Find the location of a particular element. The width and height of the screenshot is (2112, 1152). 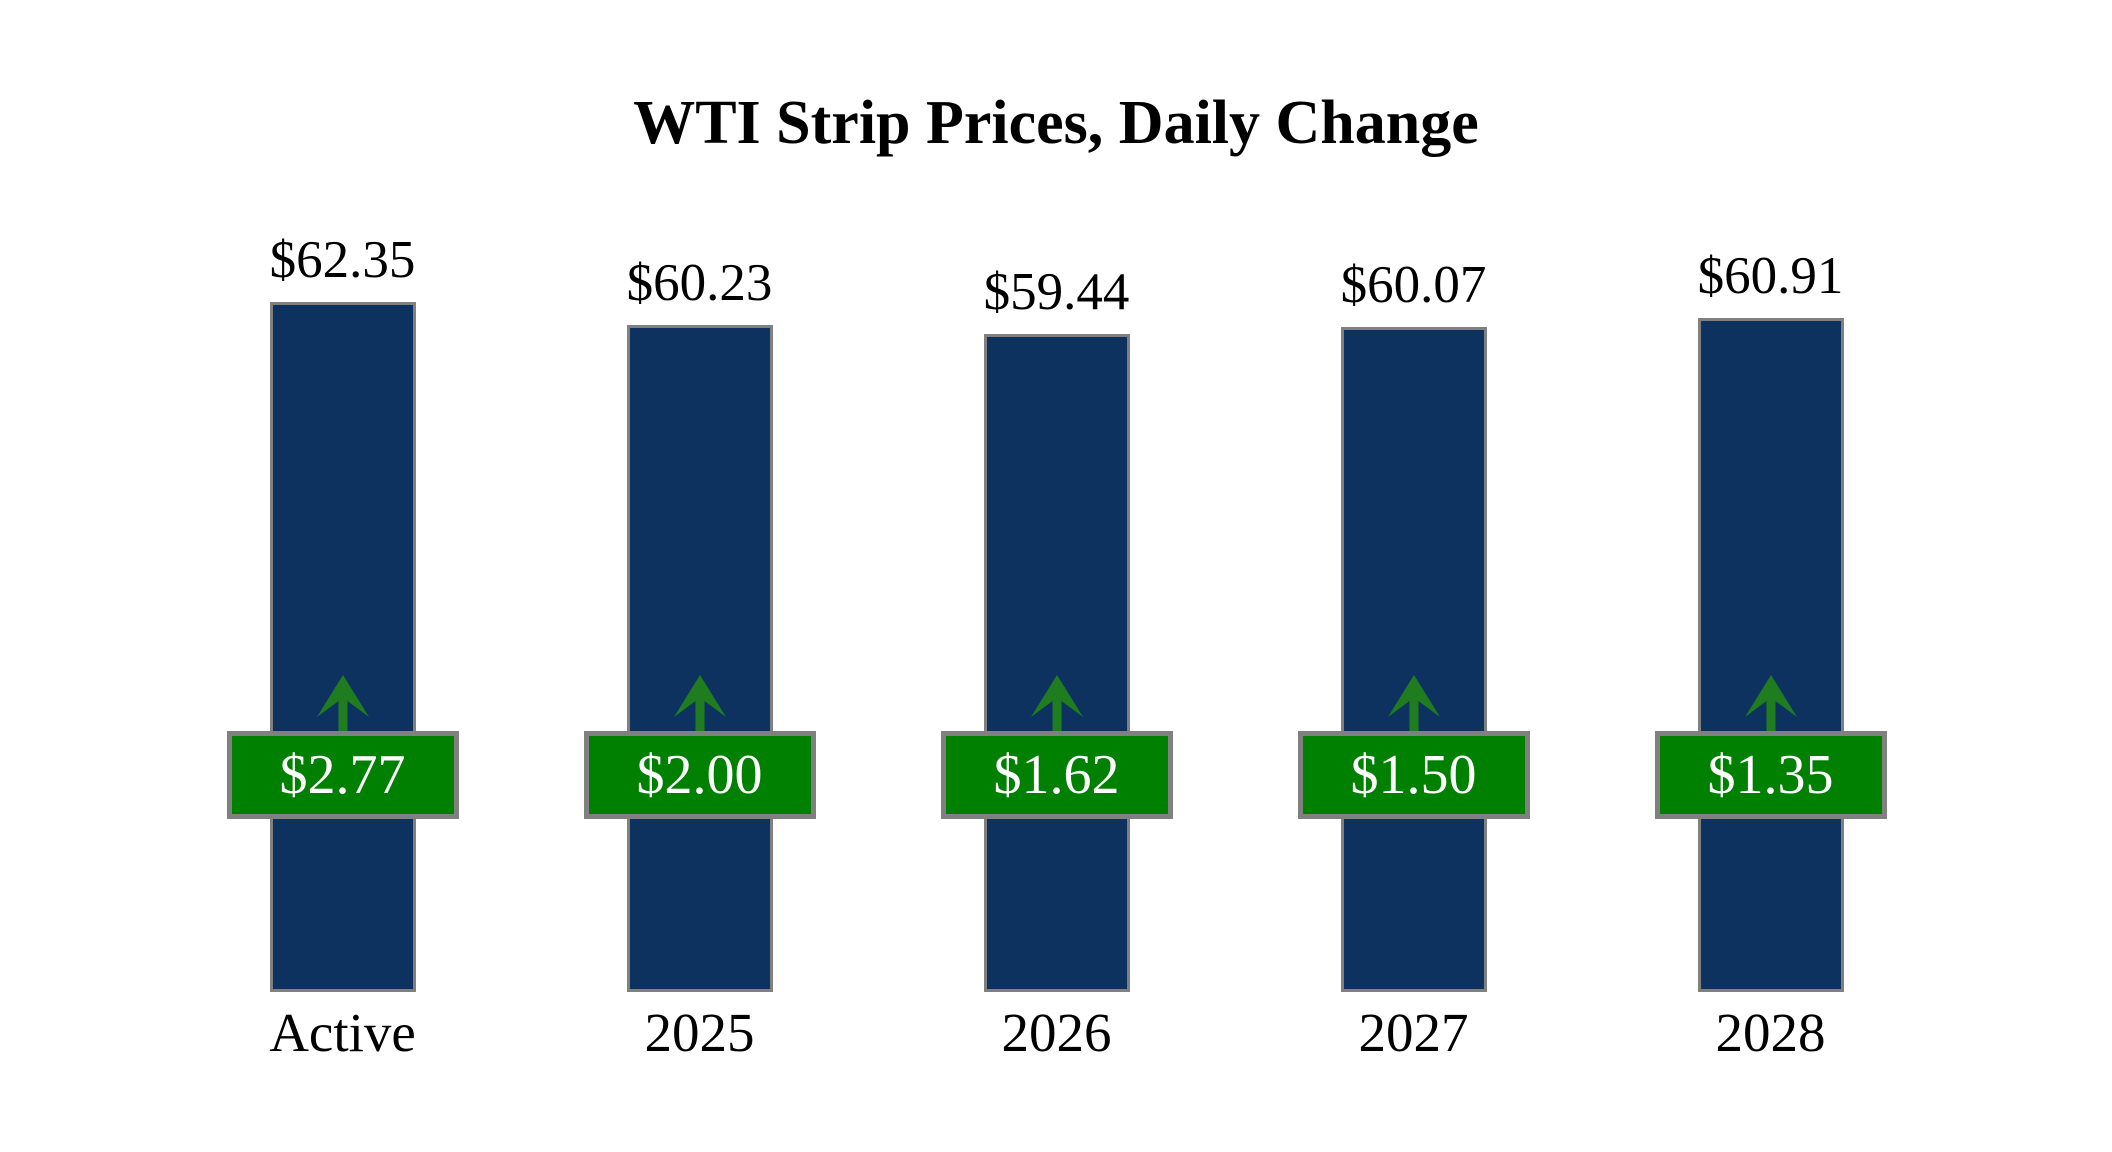

change-label: $2.77 is located at coordinates (342, 775).